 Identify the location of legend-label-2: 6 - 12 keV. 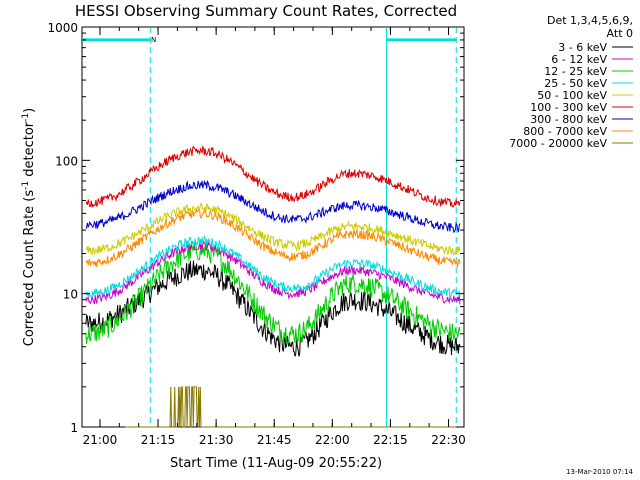
(579, 59).